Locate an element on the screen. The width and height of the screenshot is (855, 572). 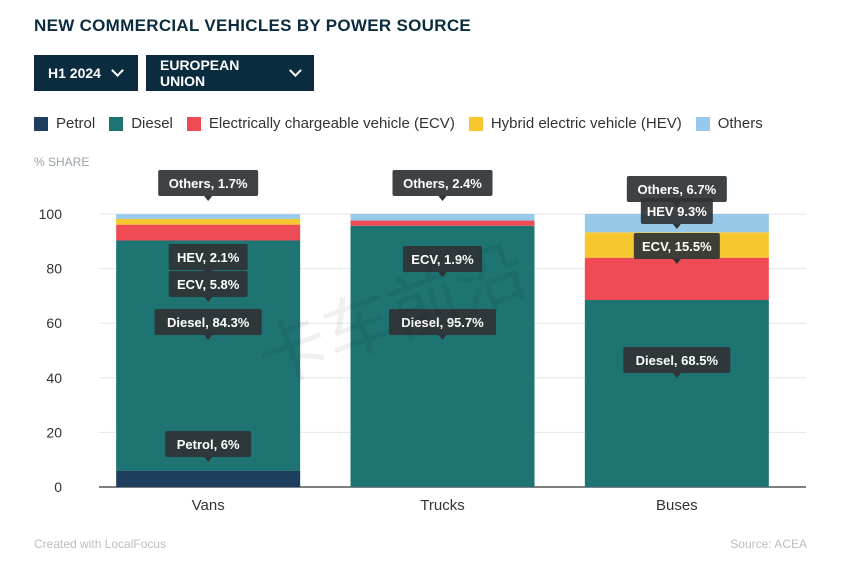
legend-label-petrol: Petrol is located at coordinates (76, 123).